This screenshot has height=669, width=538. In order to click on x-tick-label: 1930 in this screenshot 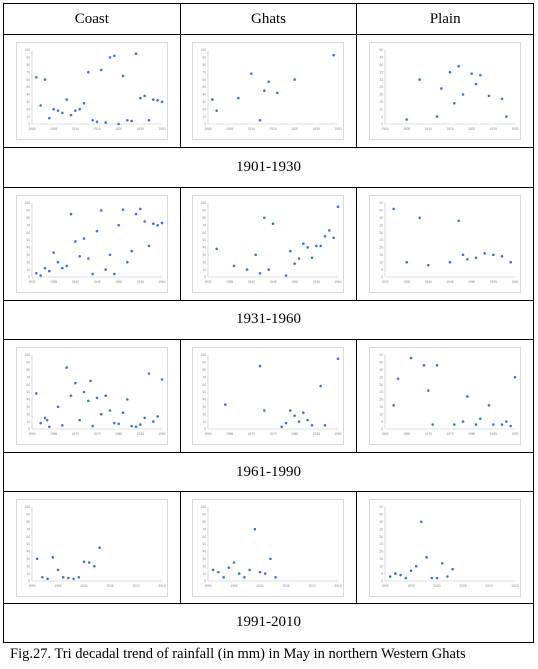, I will do `click(385, 282)`.